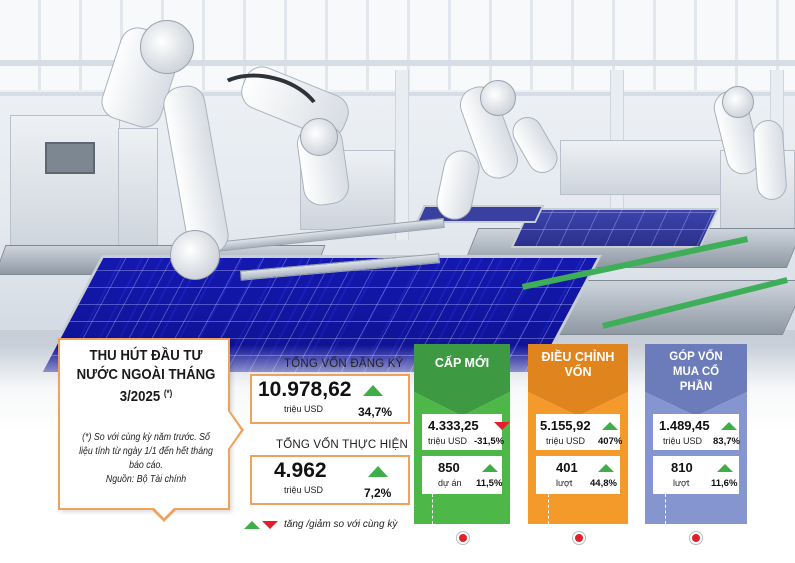 This screenshot has height=563, width=795. Describe the element at coordinates (453, 425) in the screenshot. I see `capital-value: 4.333,25` at that location.